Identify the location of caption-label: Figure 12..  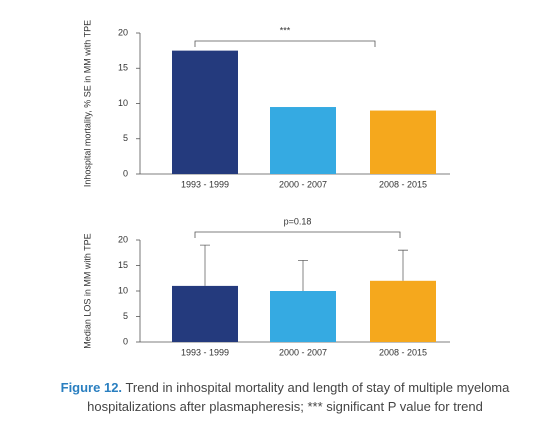
(91, 387).